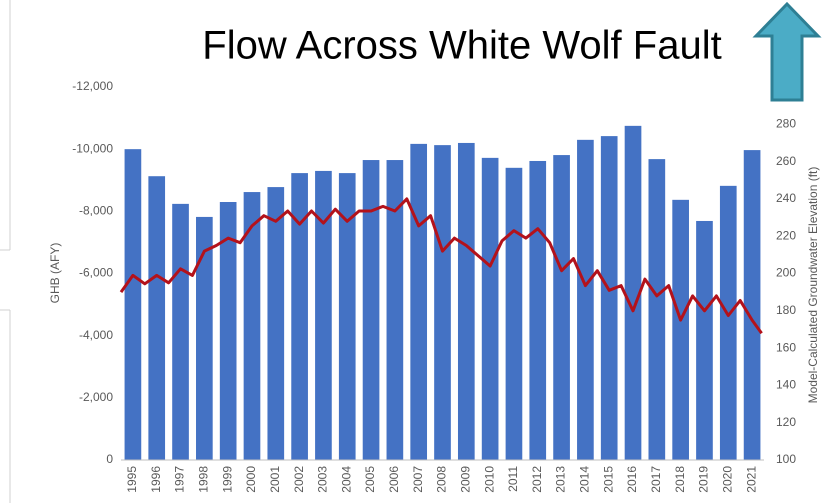 This screenshot has height=503, width=824. I want to click on x-tick-label: 2019, so click(704, 479).